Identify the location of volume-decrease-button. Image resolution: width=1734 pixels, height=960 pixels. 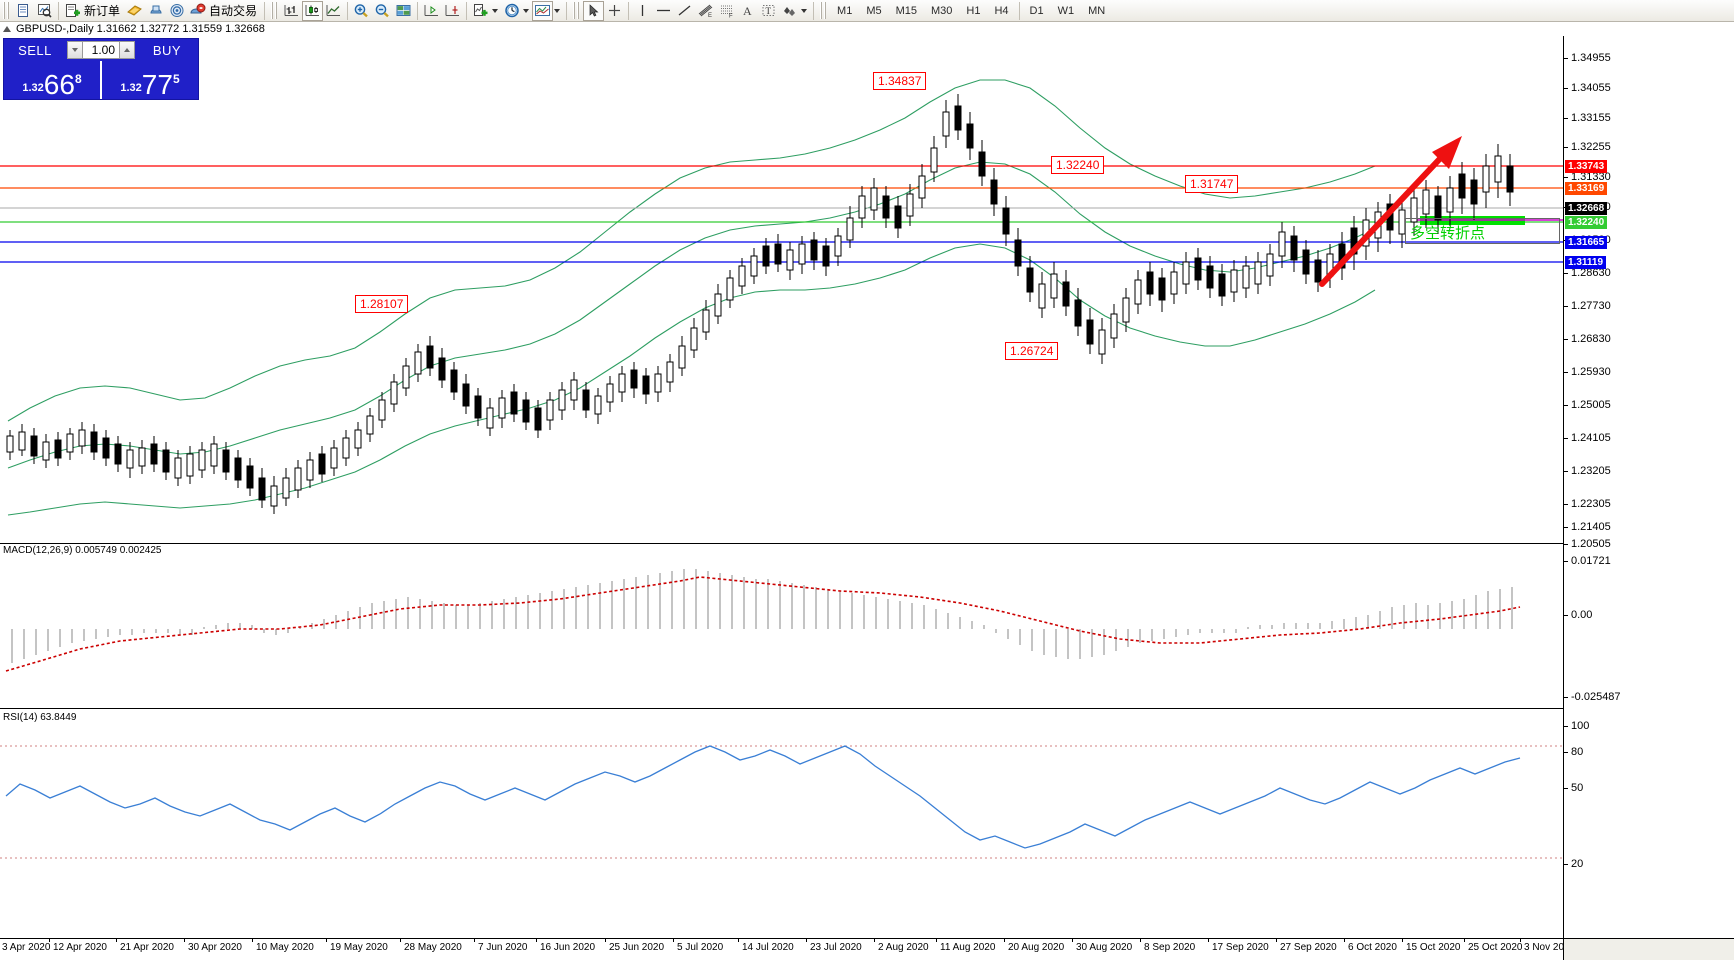
(75, 50).